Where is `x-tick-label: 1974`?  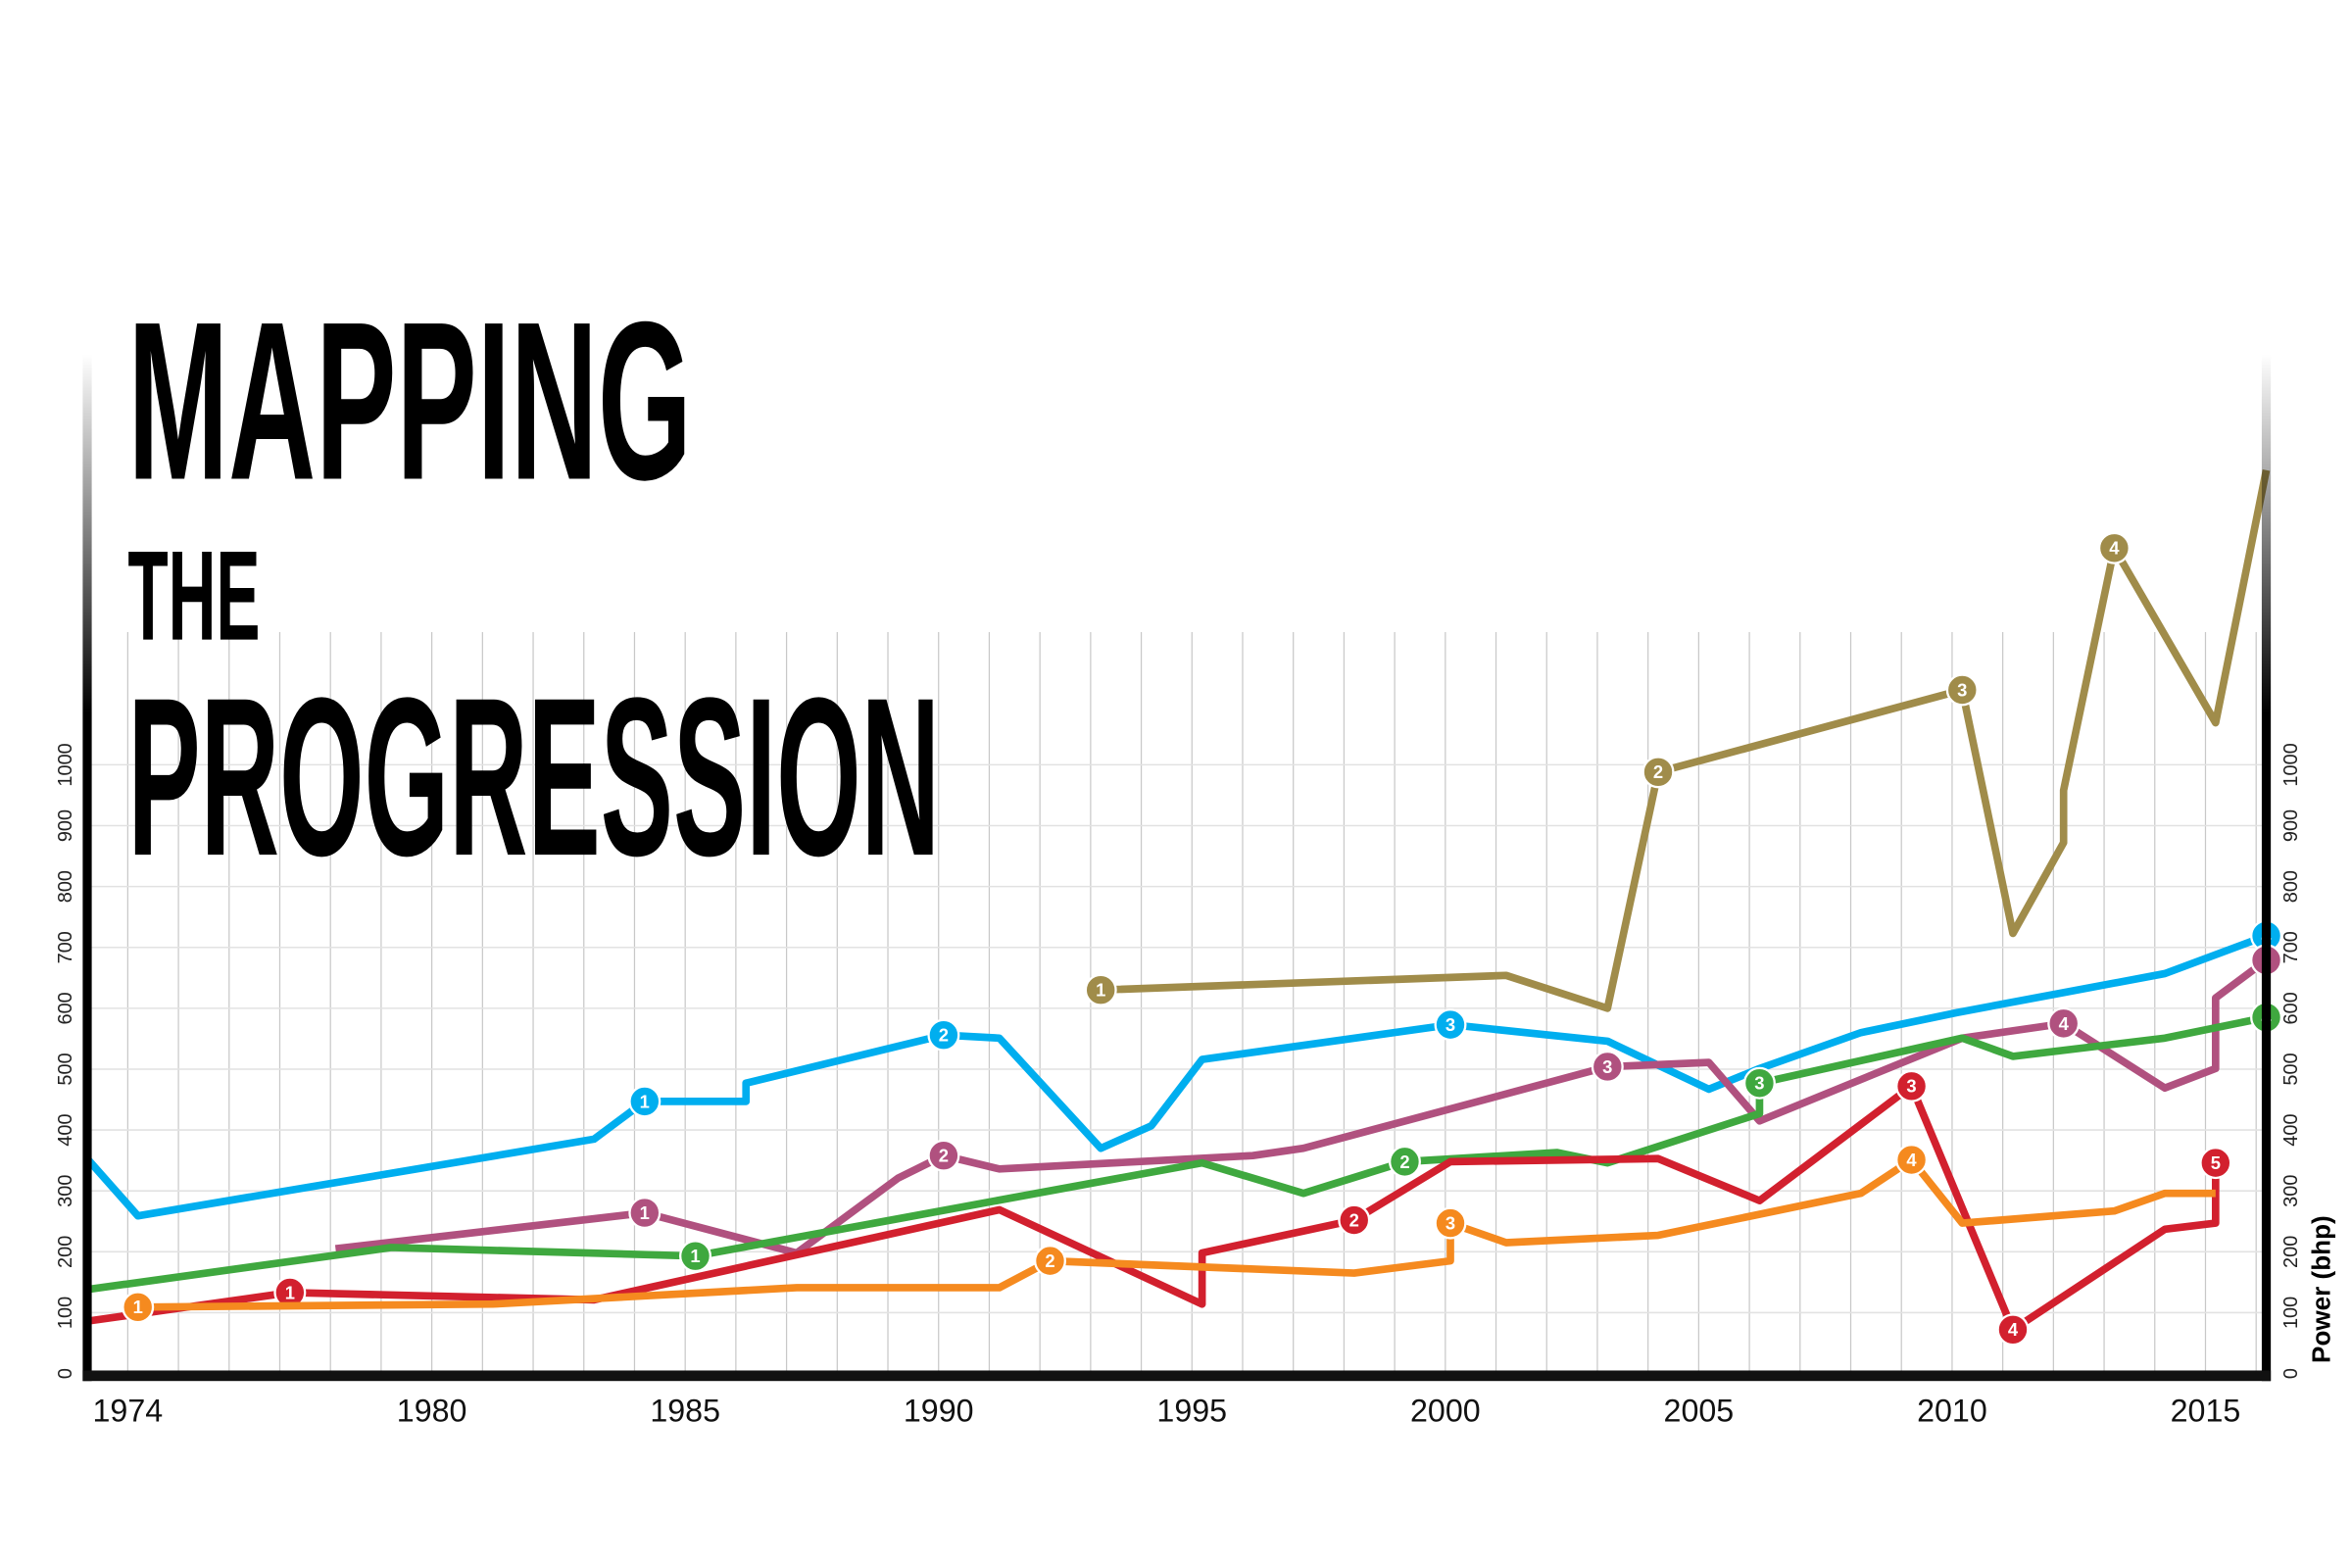 x-tick-label: 1974 is located at coordinates (128, 1411).